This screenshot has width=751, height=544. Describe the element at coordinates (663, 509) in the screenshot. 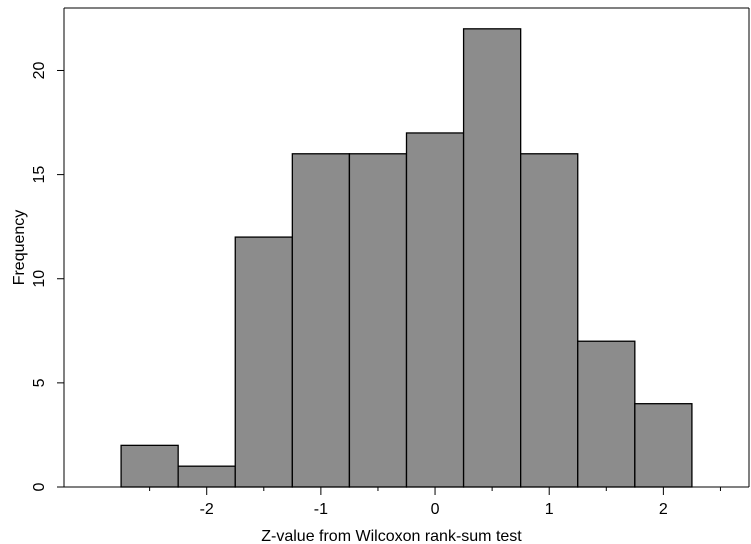

I see `x-tick-label: 2` at that location.